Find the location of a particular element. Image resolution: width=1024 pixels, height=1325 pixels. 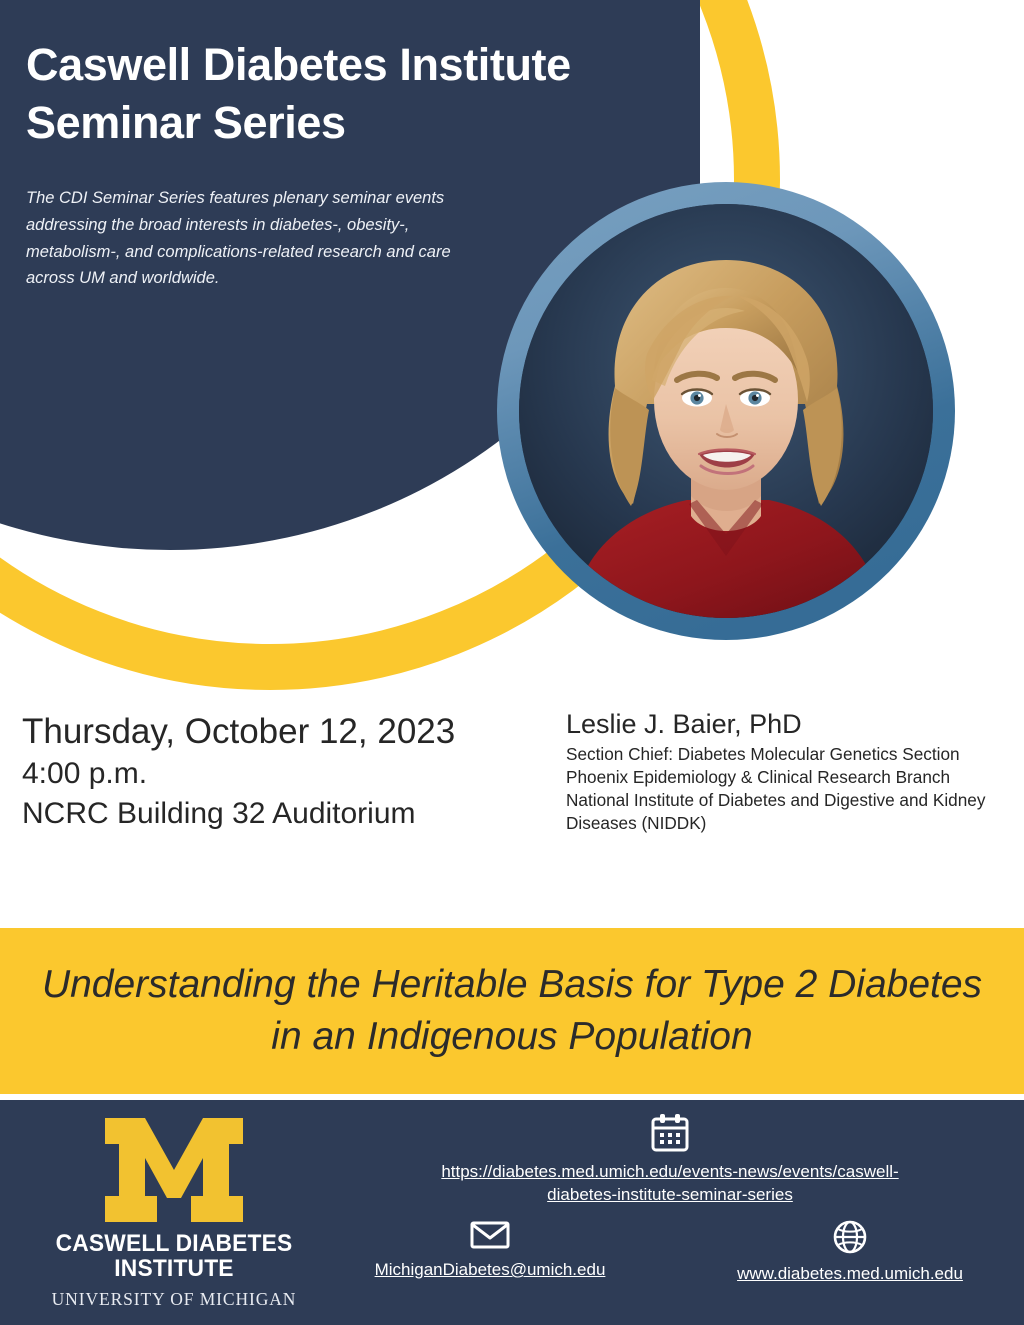

website-link: www.diabetes.med.umich.edu is located at coordinates (850, 1273).